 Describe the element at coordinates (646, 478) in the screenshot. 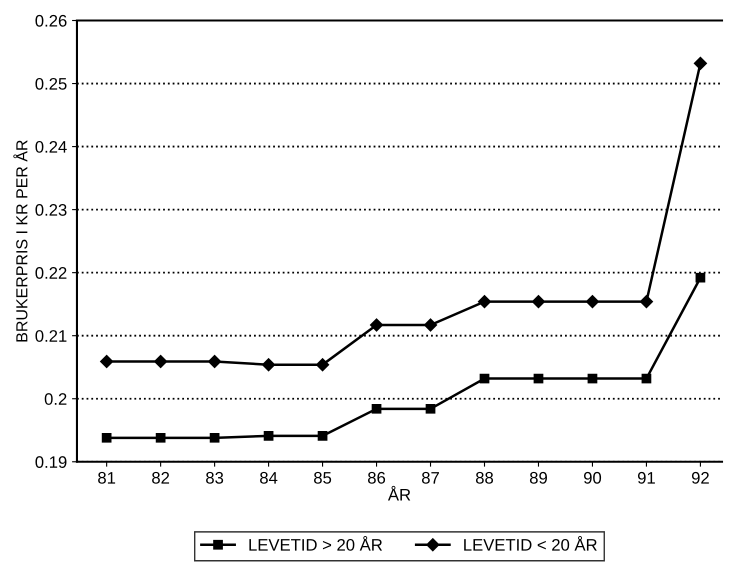

I see `x-tick-label: 91` at that location.